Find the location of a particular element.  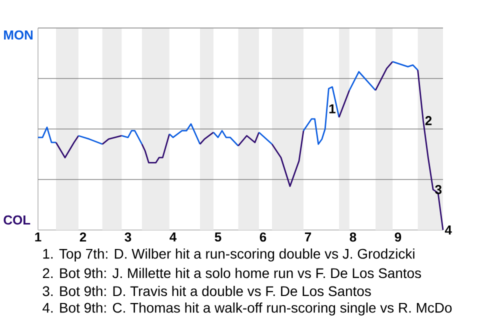

annotation: 1 is located at coordinates (332, 109).